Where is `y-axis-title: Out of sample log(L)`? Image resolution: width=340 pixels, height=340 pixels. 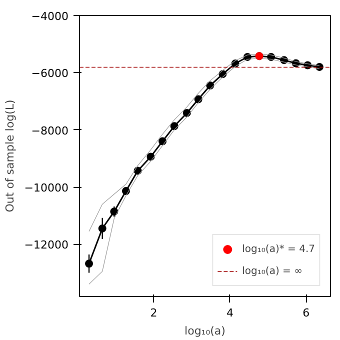
y-axis-title: Out of sample log(L) is located at coordinates (9, 156).